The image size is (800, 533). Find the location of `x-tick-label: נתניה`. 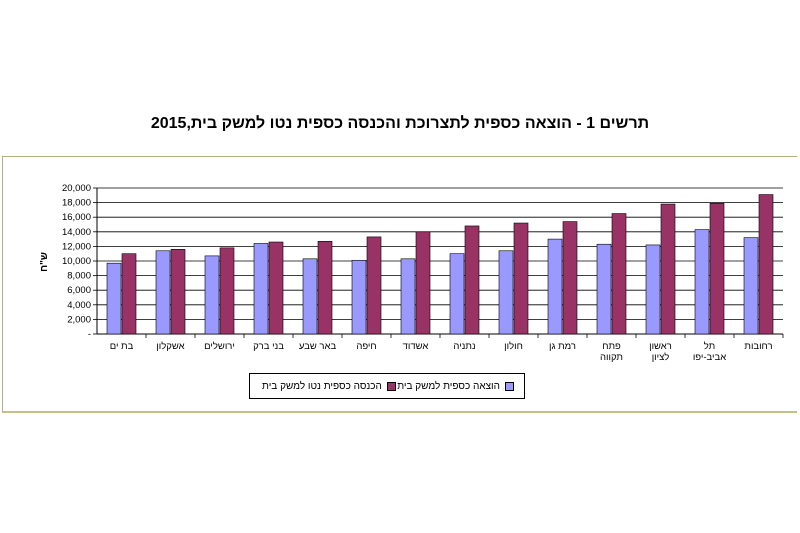

x-tick-label: נתניה is located at coordinates (464, 346).